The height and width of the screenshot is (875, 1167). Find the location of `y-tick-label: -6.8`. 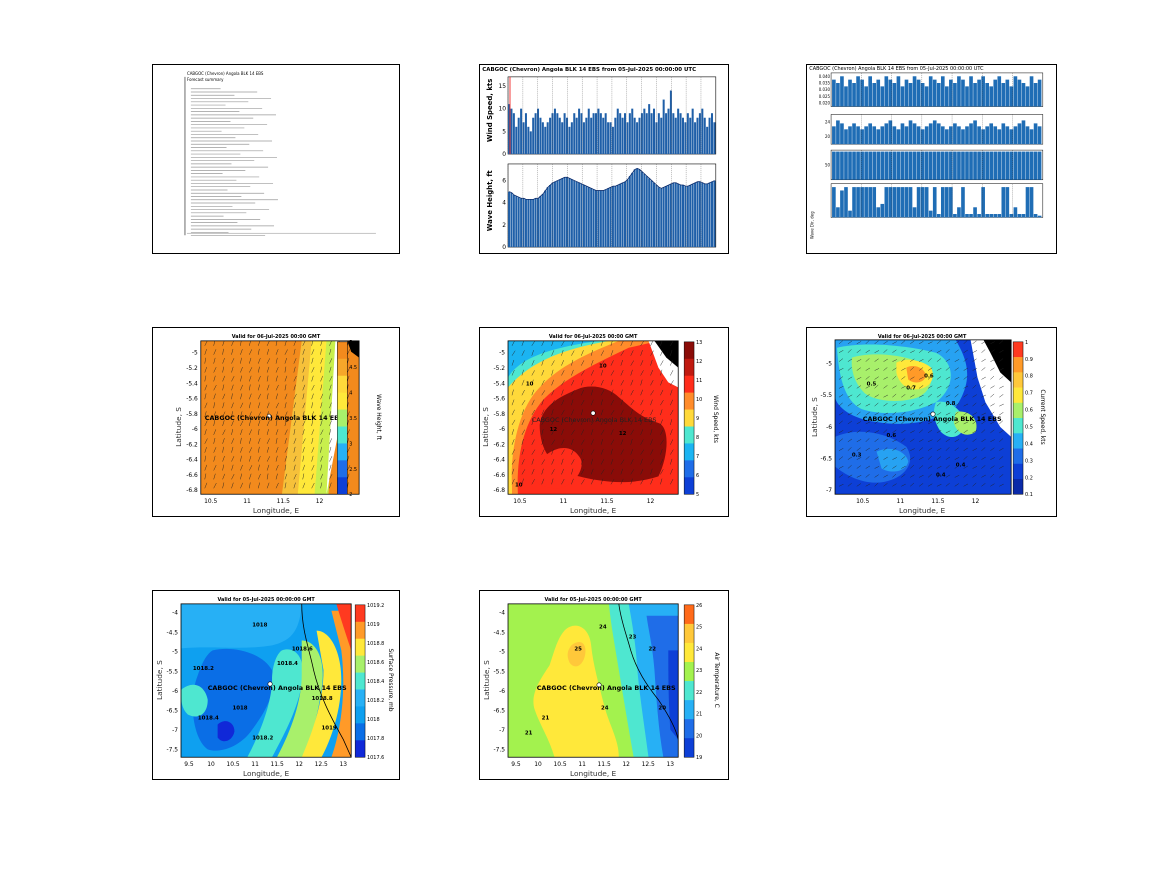

y-tick-label: -6.8 is located at coordinates (192, 490).